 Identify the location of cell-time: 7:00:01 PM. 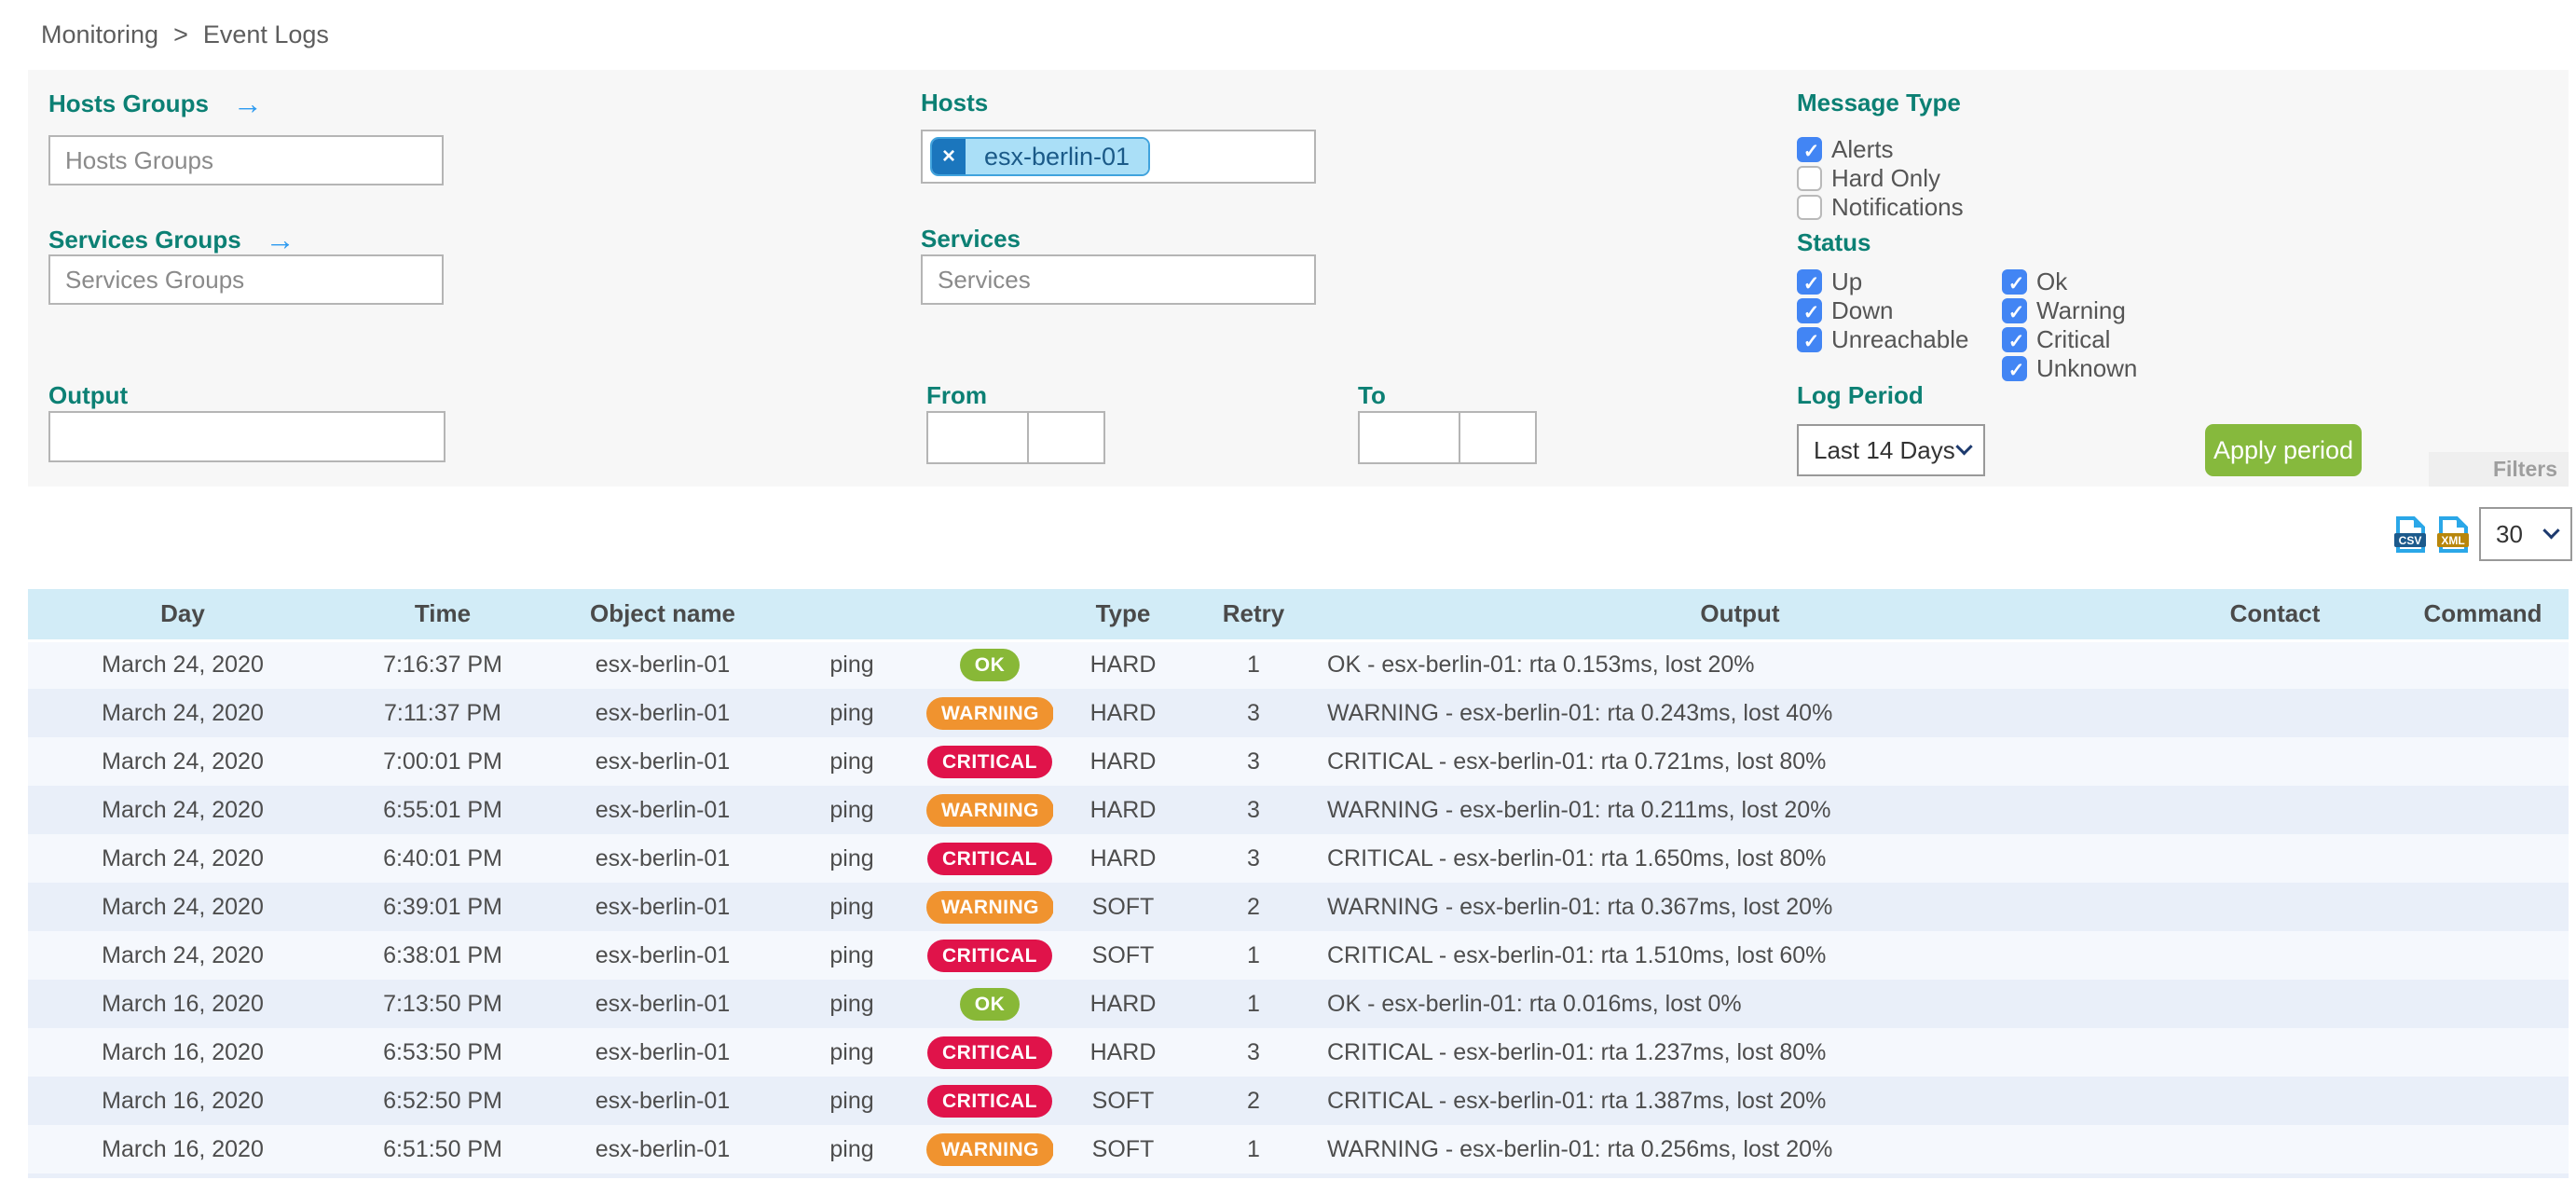
(442, 762).